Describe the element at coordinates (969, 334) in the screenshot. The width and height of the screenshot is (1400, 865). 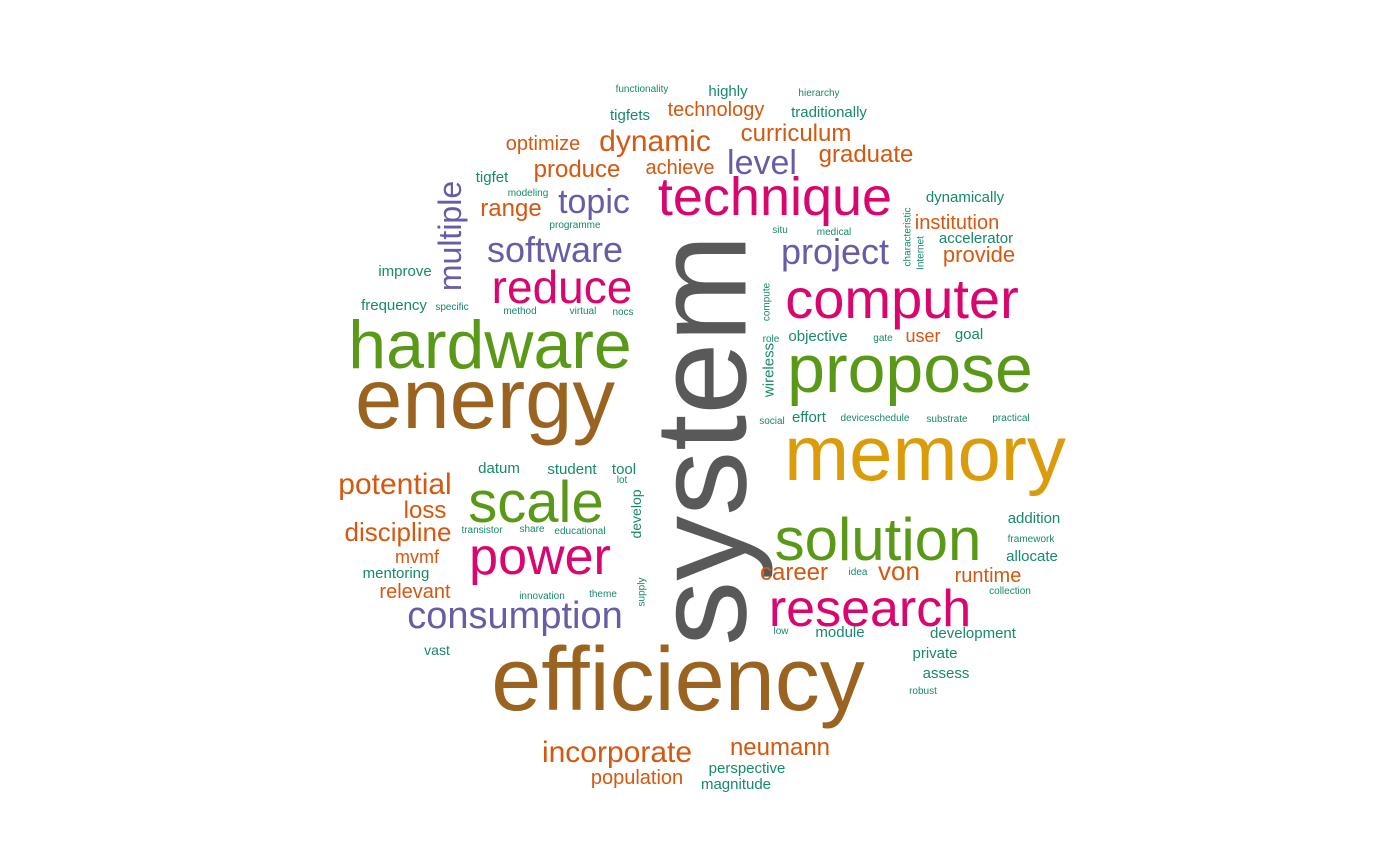
I see `word-goal: goal` at that location.